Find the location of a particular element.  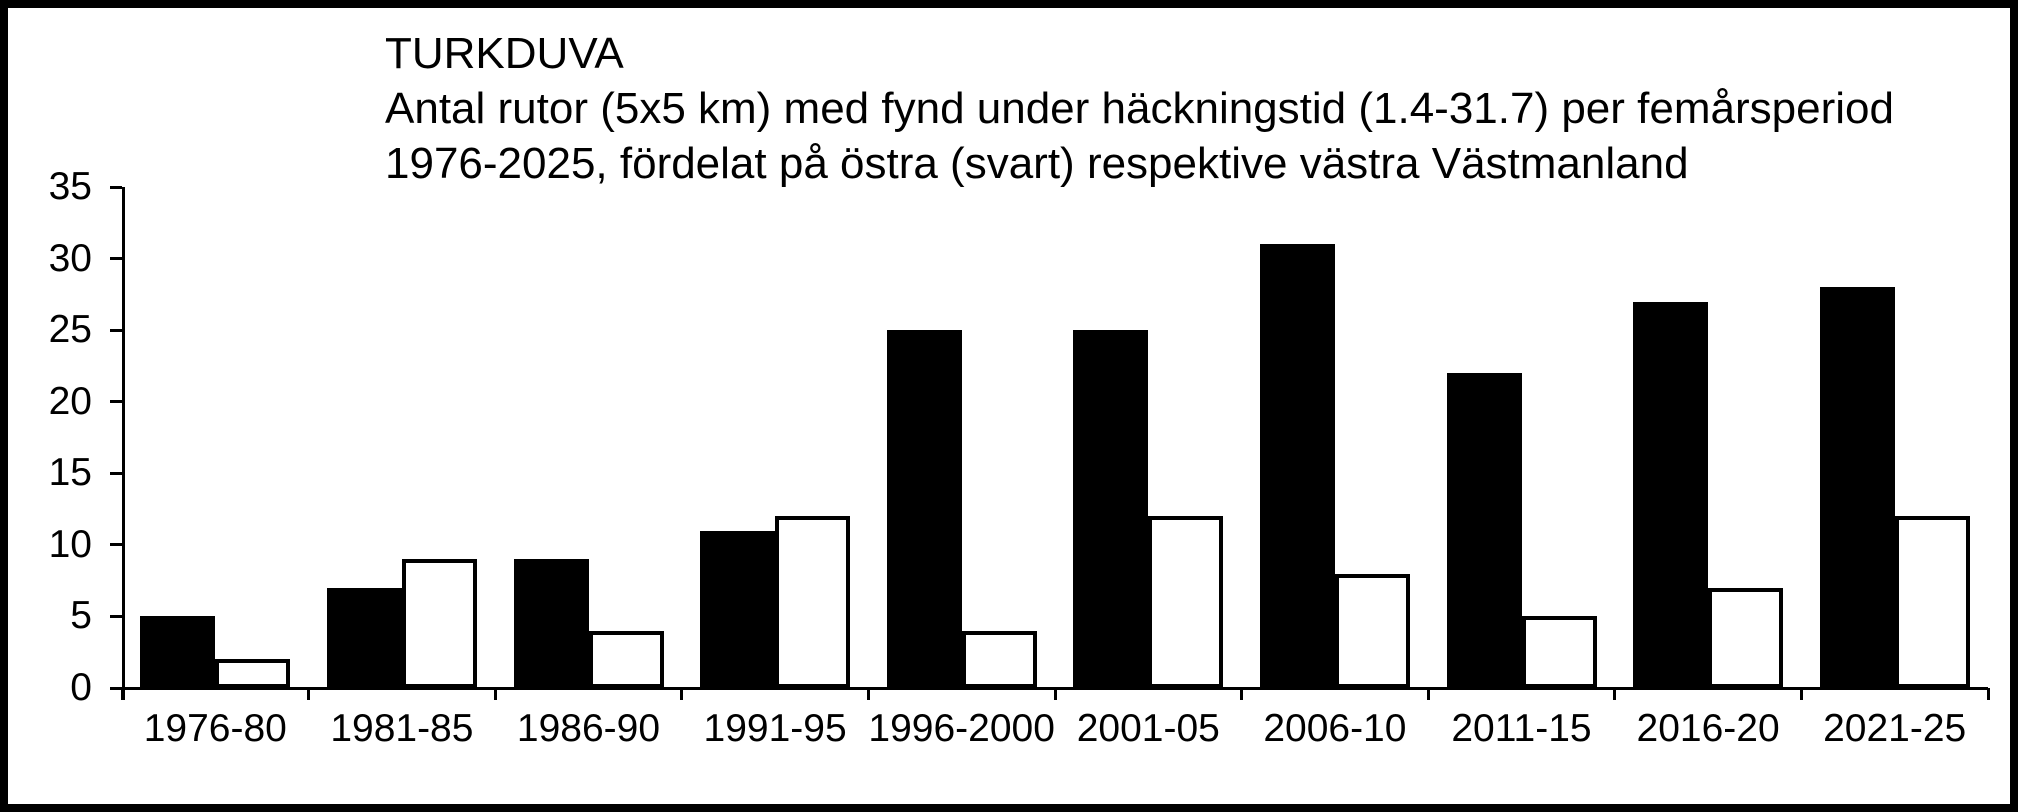

x-category-label: 1976-80 is located at coordinates (215, 728).